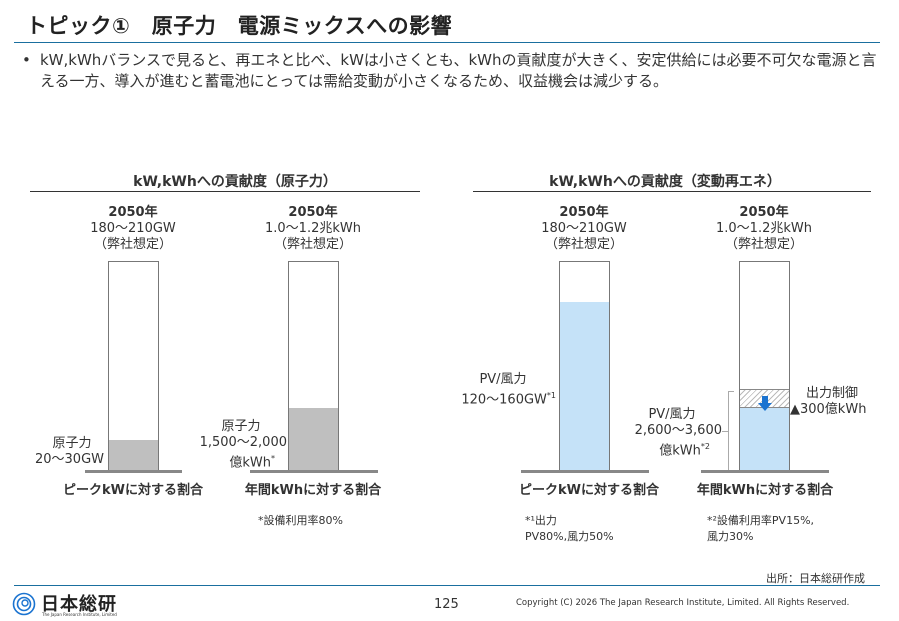 Image resolution: width=899 pixels, height=621 pixels. I want to click on footnote-line: 風力30%, so click(730, 536).